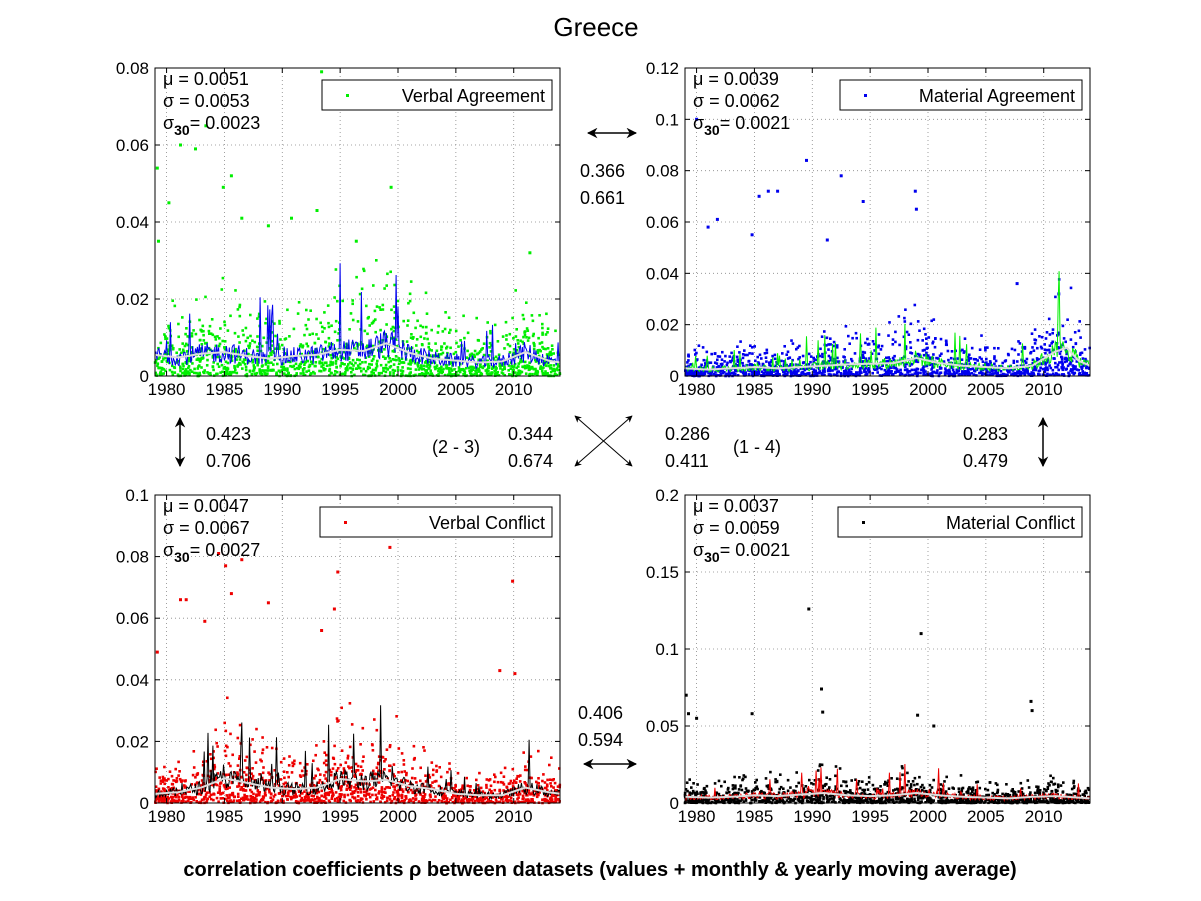  I want to click on x-tick-label: 2010, so click(514, 816).